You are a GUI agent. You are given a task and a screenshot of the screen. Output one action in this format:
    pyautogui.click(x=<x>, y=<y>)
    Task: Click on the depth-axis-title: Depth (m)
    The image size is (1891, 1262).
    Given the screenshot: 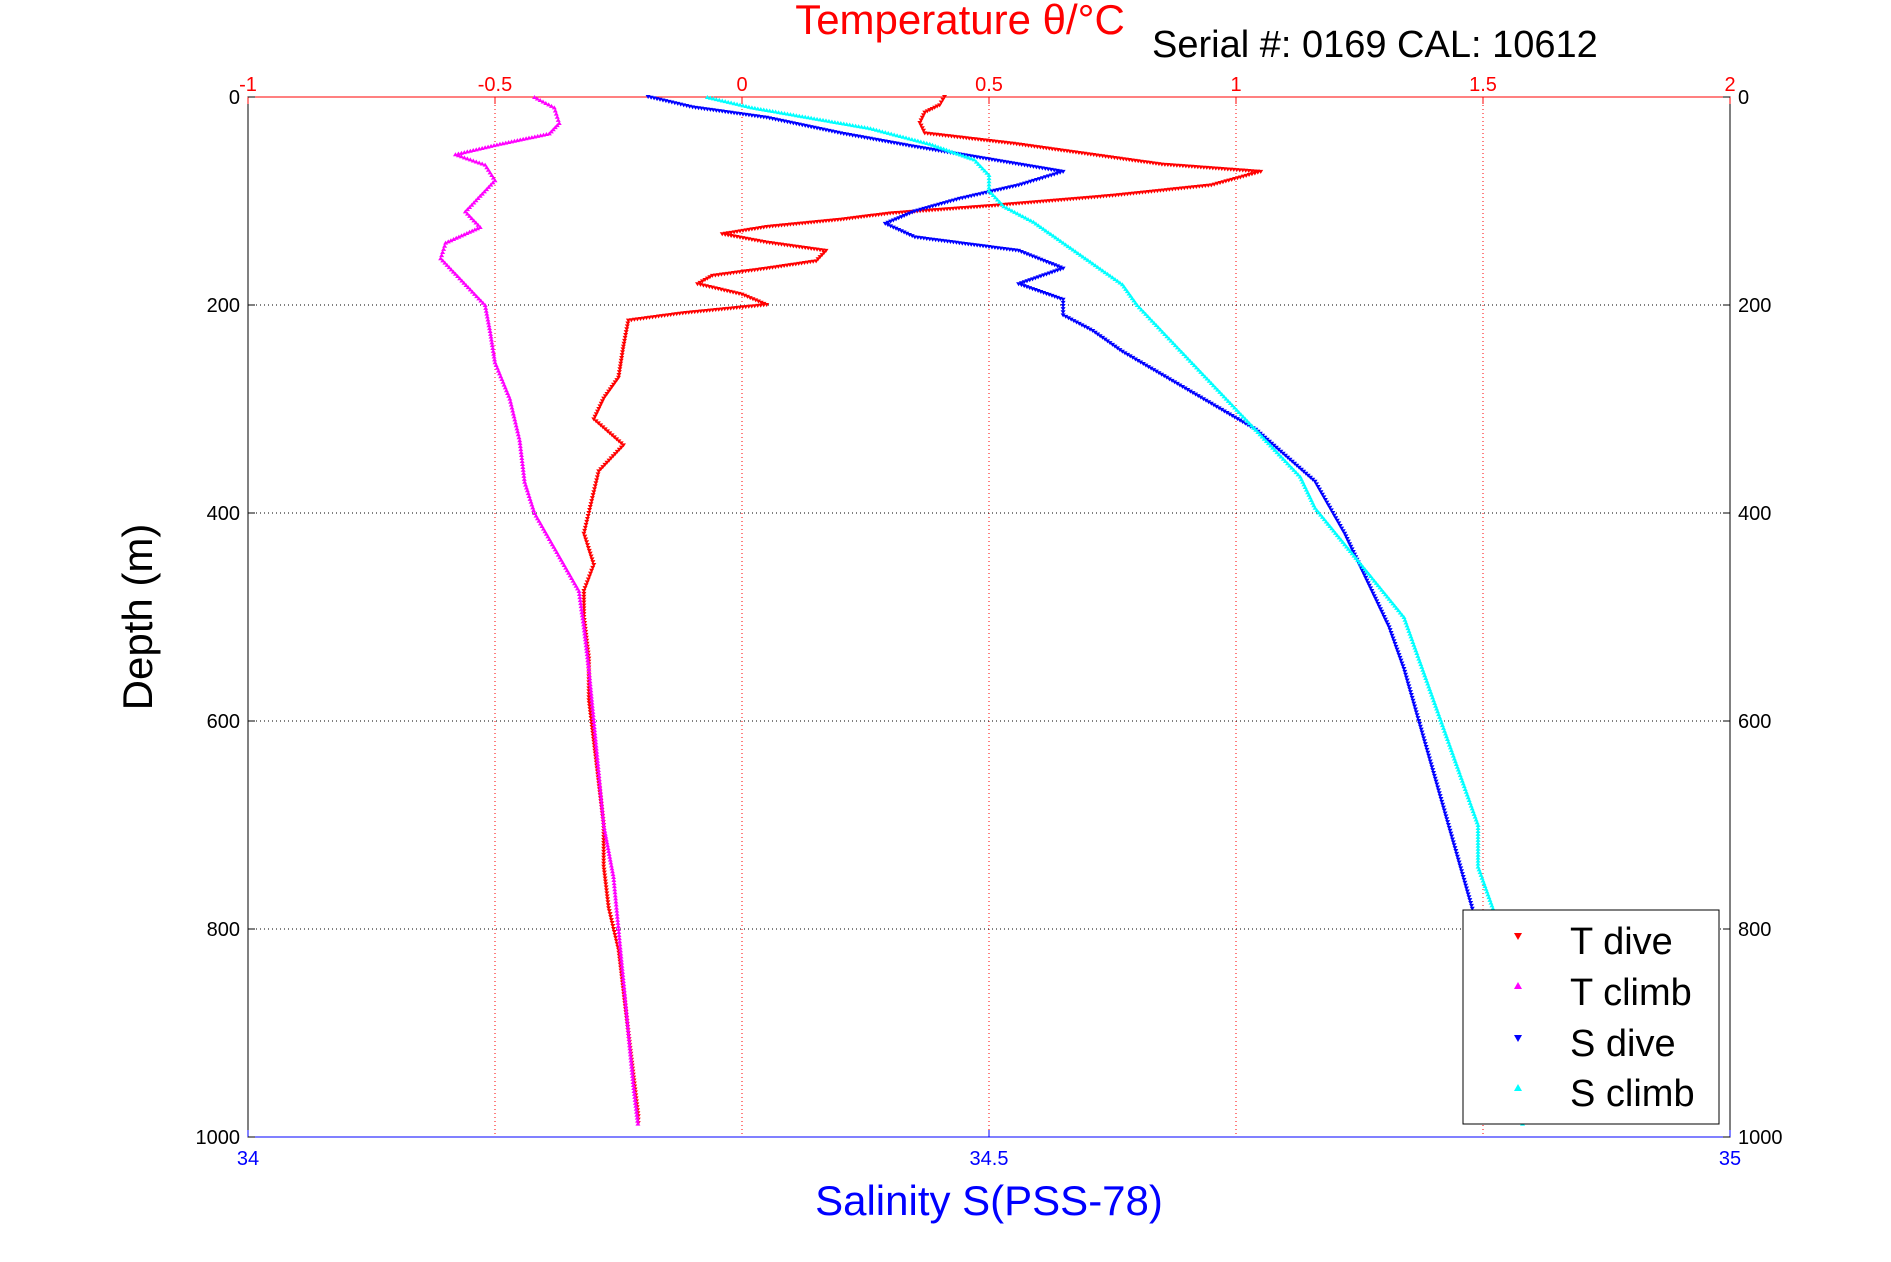 What is the action you would take?
    pyautogui.click(x=137, y=617)
    